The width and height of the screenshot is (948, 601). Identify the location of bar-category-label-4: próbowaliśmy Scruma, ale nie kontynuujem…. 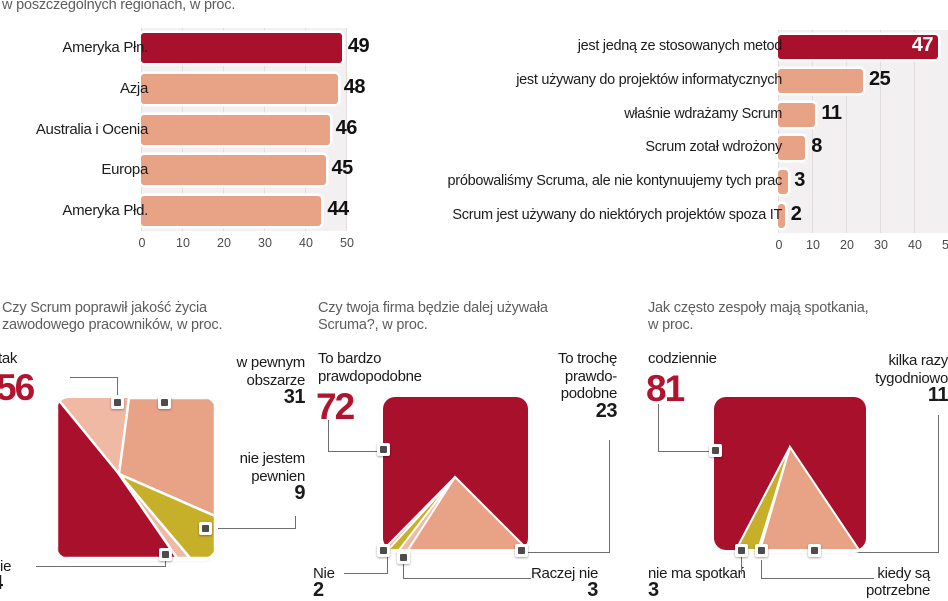
(615, 181).